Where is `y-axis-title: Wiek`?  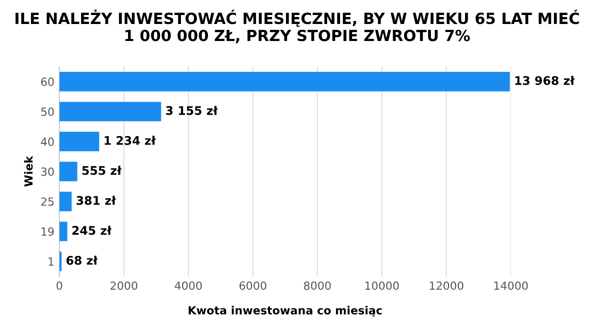
y-axis-title: Wiek is located at coordinates (28, 171).